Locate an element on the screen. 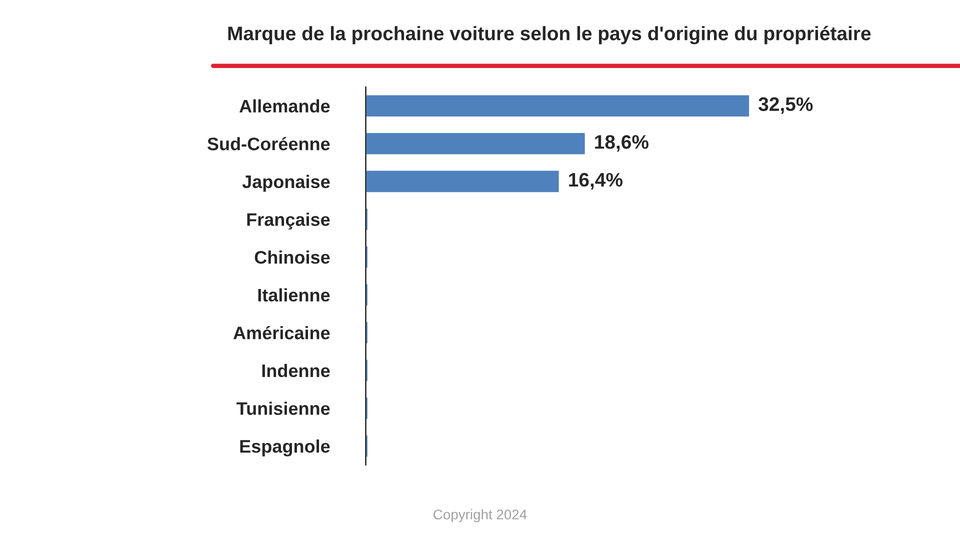 The image size is (960, 540). y-tick-label: Sud-Coréenne is located at coordinates (268, 143).